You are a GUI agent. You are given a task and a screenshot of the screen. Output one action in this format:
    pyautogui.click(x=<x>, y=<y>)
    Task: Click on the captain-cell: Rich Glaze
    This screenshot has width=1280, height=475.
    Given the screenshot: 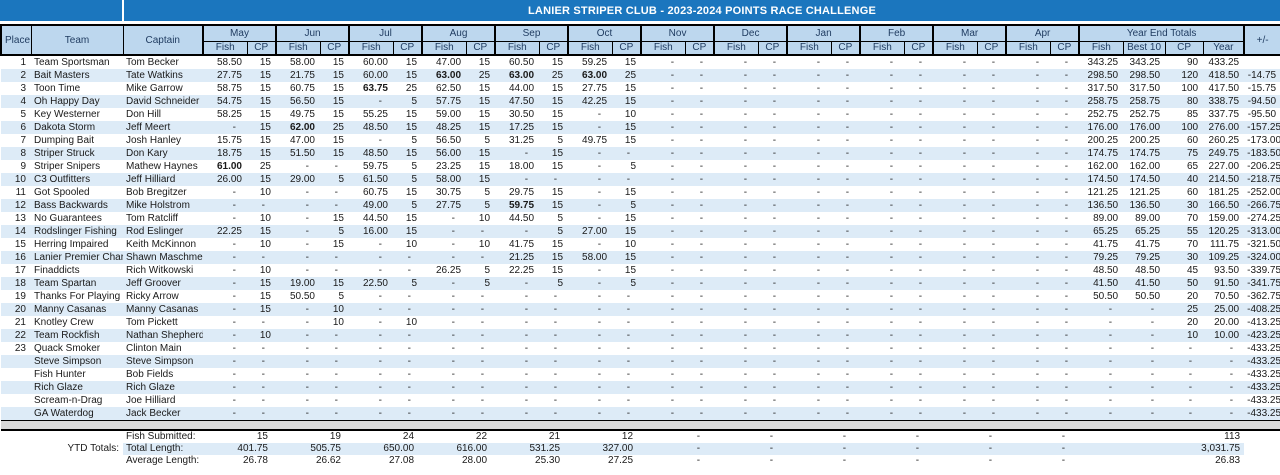 What is the action you would take?
    pyautogui.click(x=163, y=387)
    